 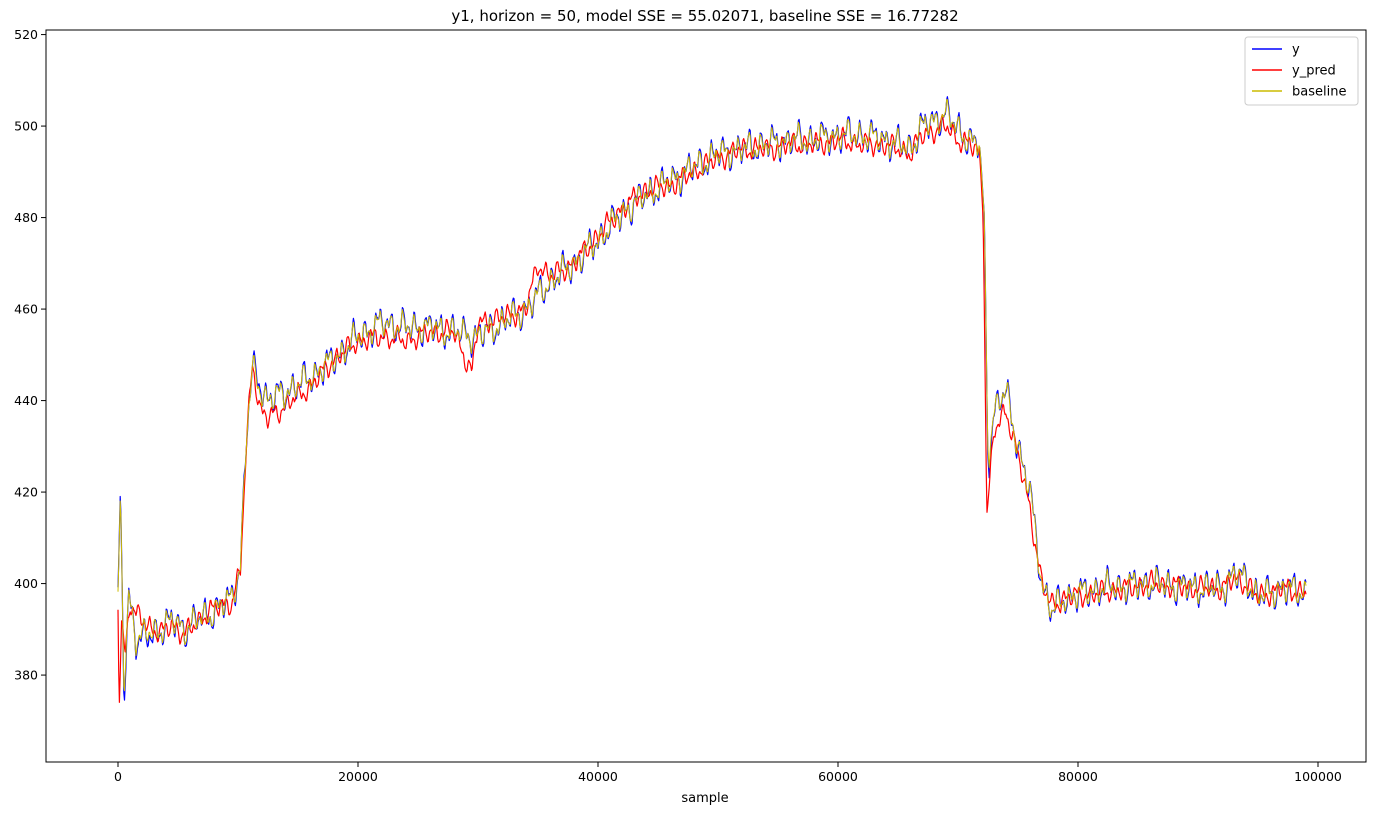 I want to click on y-tick-label: 480, so click(x=26, y=217).